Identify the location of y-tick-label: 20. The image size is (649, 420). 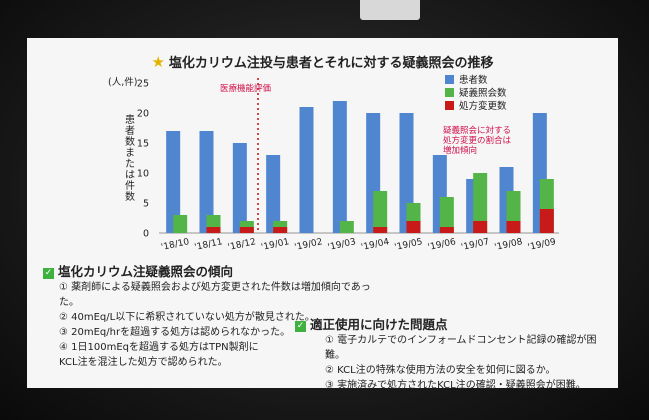
(143, 114).